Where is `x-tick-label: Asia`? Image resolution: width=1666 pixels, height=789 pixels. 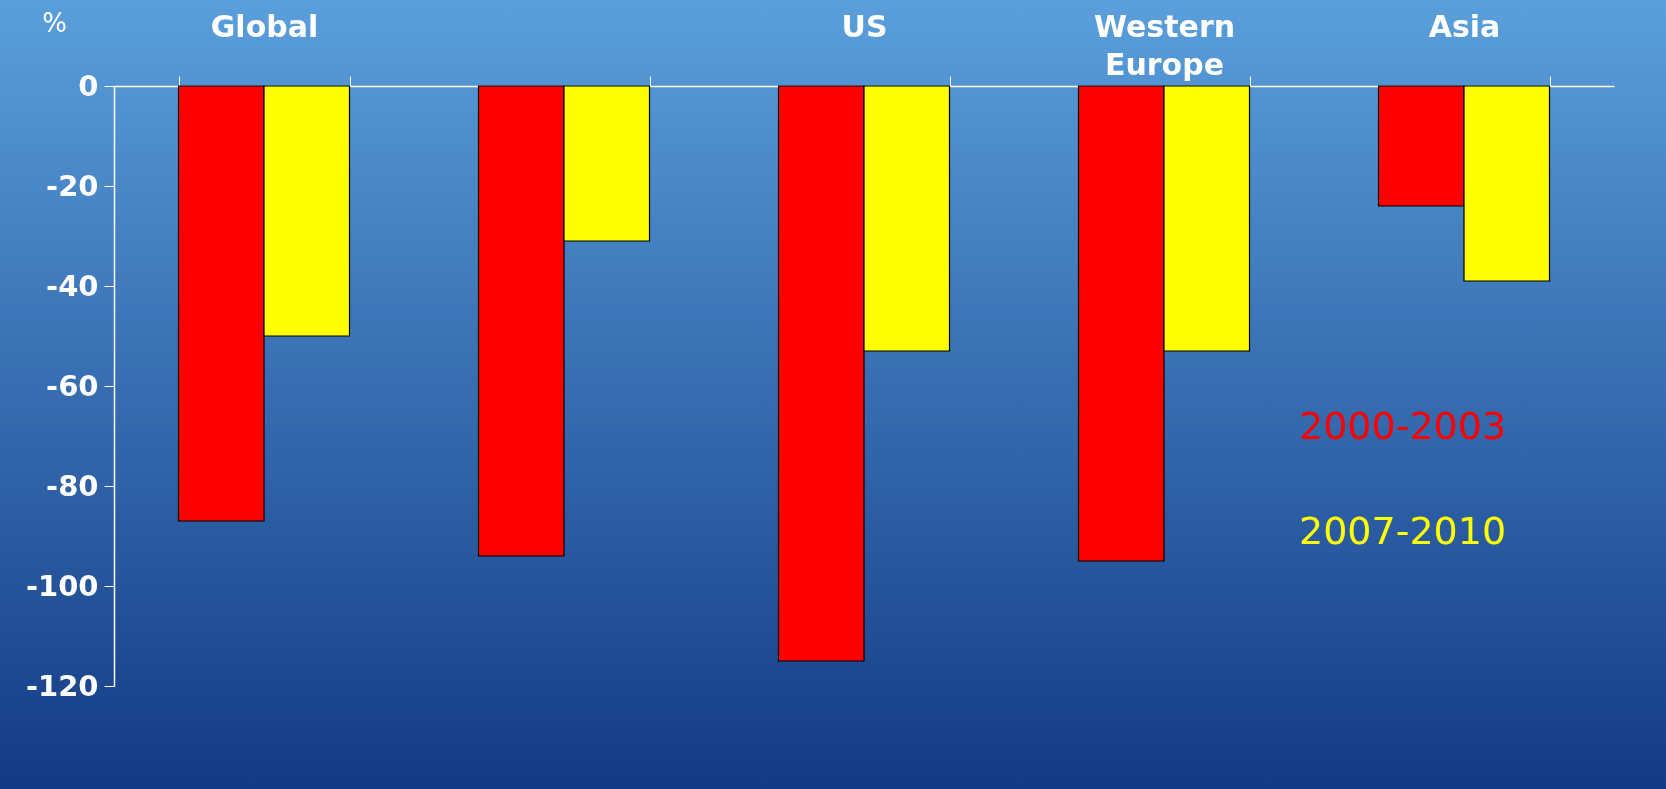
x-tick-label: Asia is located at coordinates (1464, 26).